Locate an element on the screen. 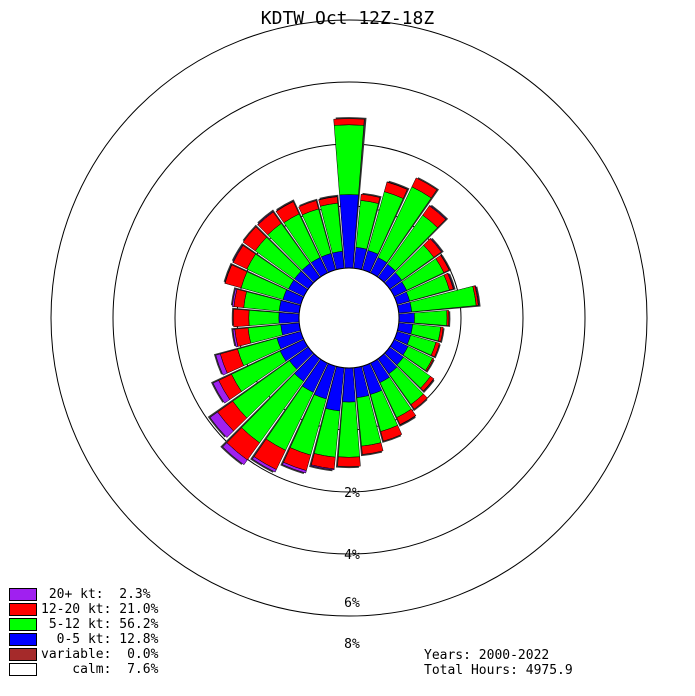 This screenshot has width=695, height=696. legend-item: 20+ kt: 2.3% is located at coordinates (83, 594).